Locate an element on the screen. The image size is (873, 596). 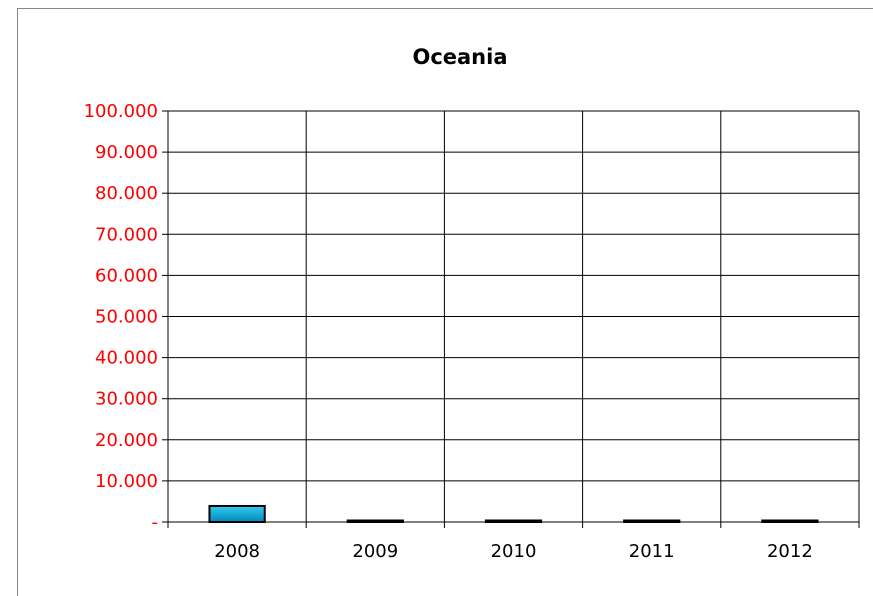
x-tick-labels: 2008 2009 2010 2011 2012 is located at coordinates (513, 551).